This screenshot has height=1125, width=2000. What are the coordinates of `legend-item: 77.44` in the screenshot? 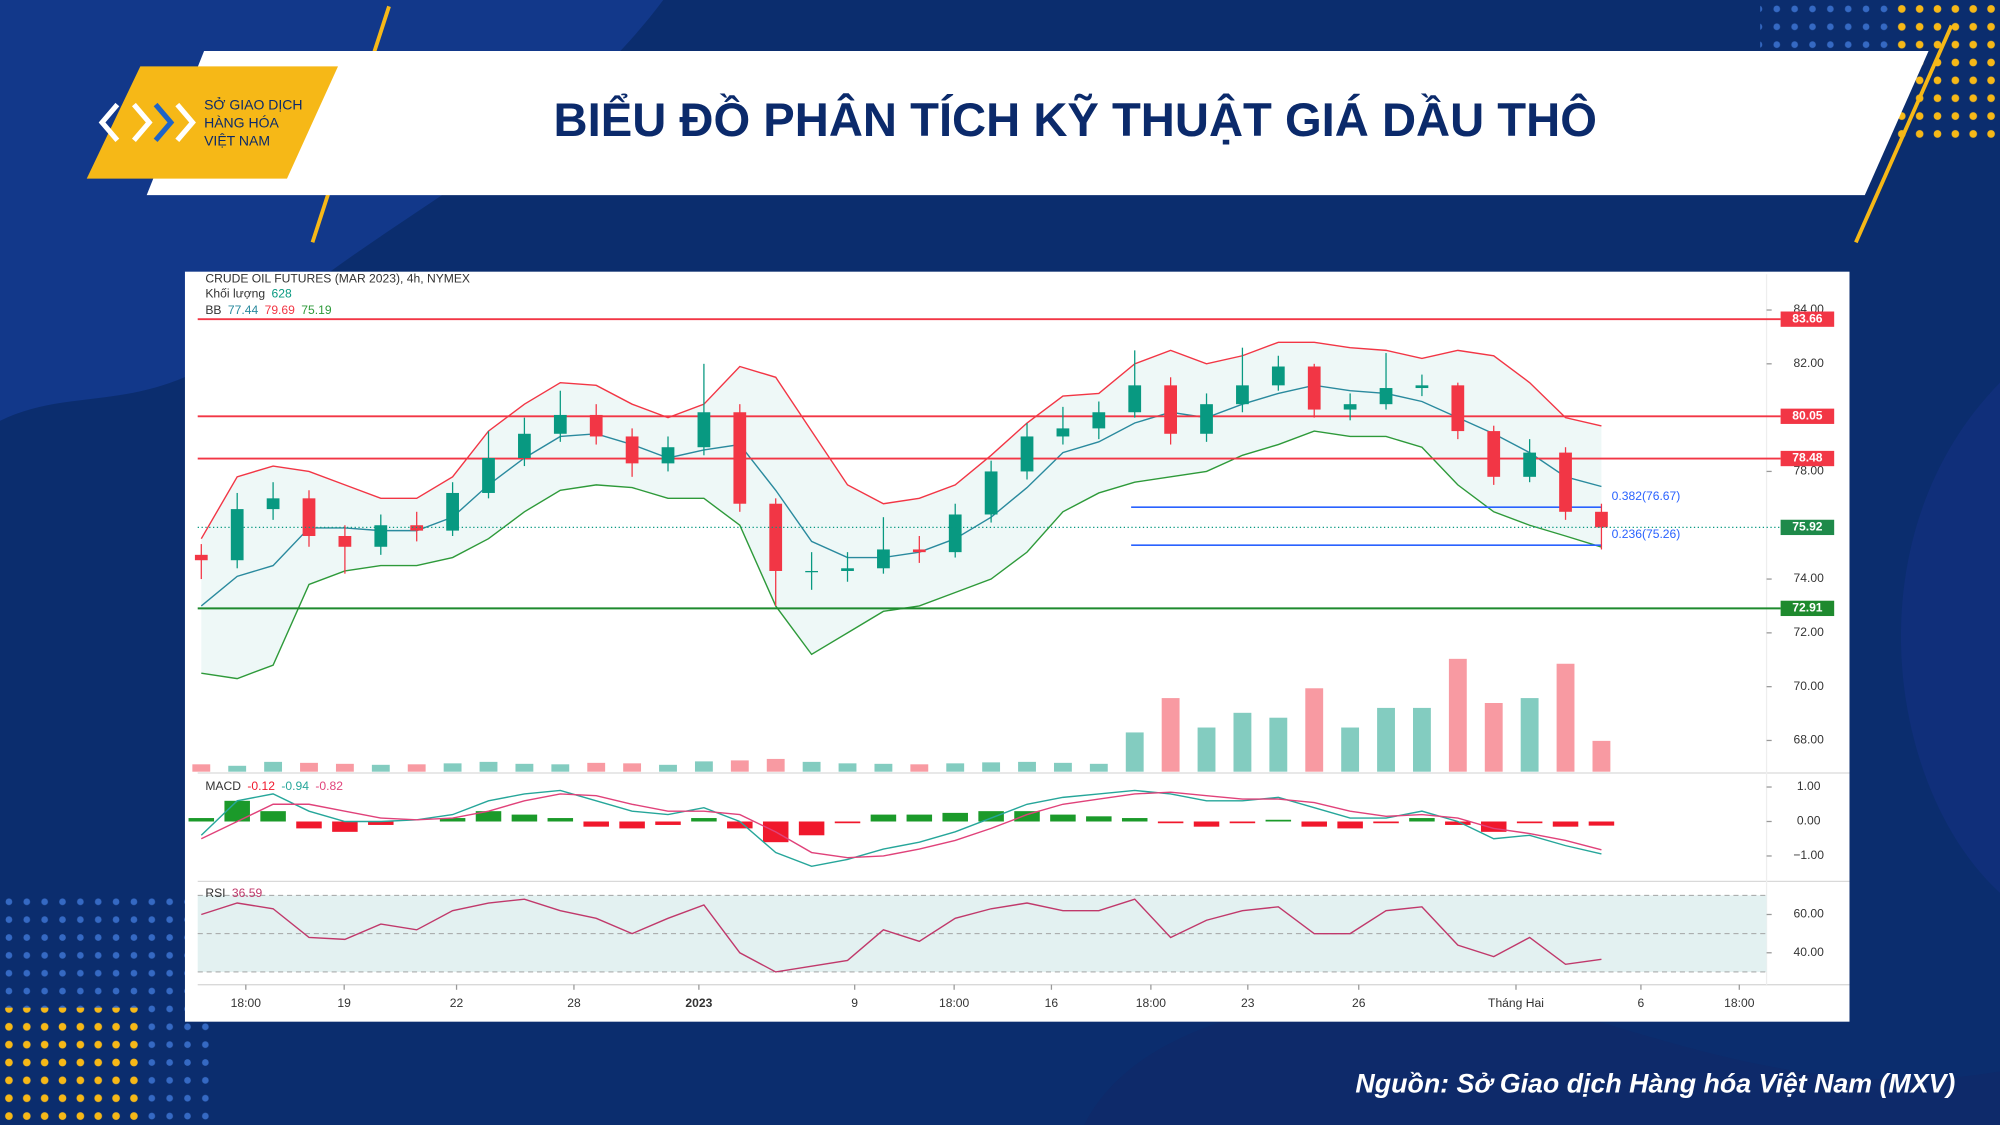 It's located at (243, 310).